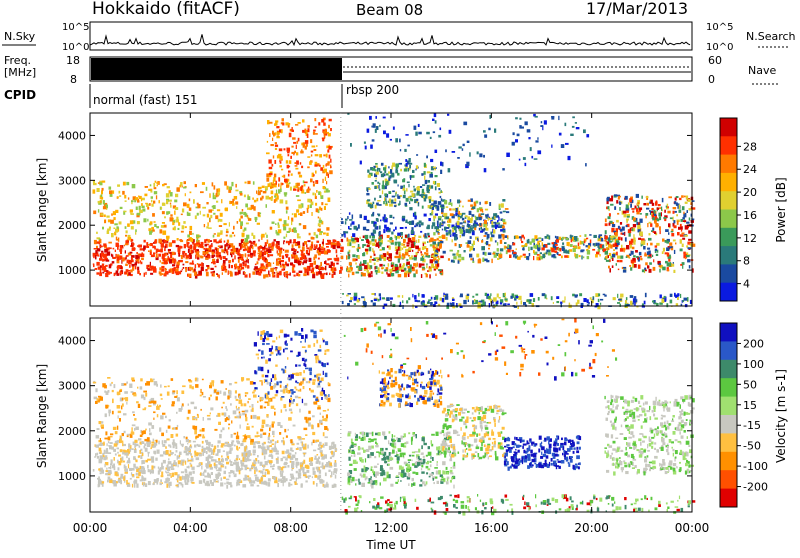 The height and width of the screenshot is (558, 800). I want to click on nave-tick-top: 60, so click(715, 60).